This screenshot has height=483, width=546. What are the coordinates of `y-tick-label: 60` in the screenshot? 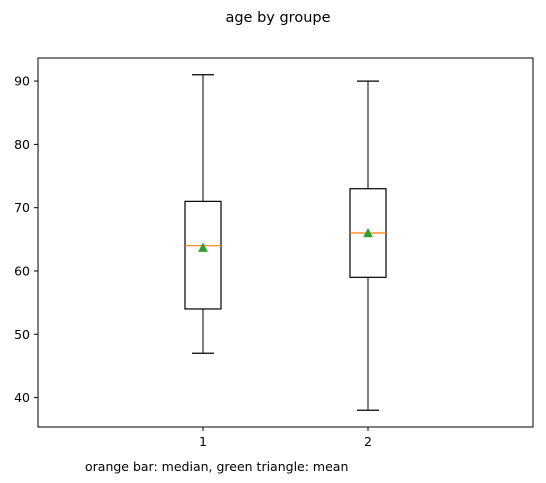 It's located at (22, 270).